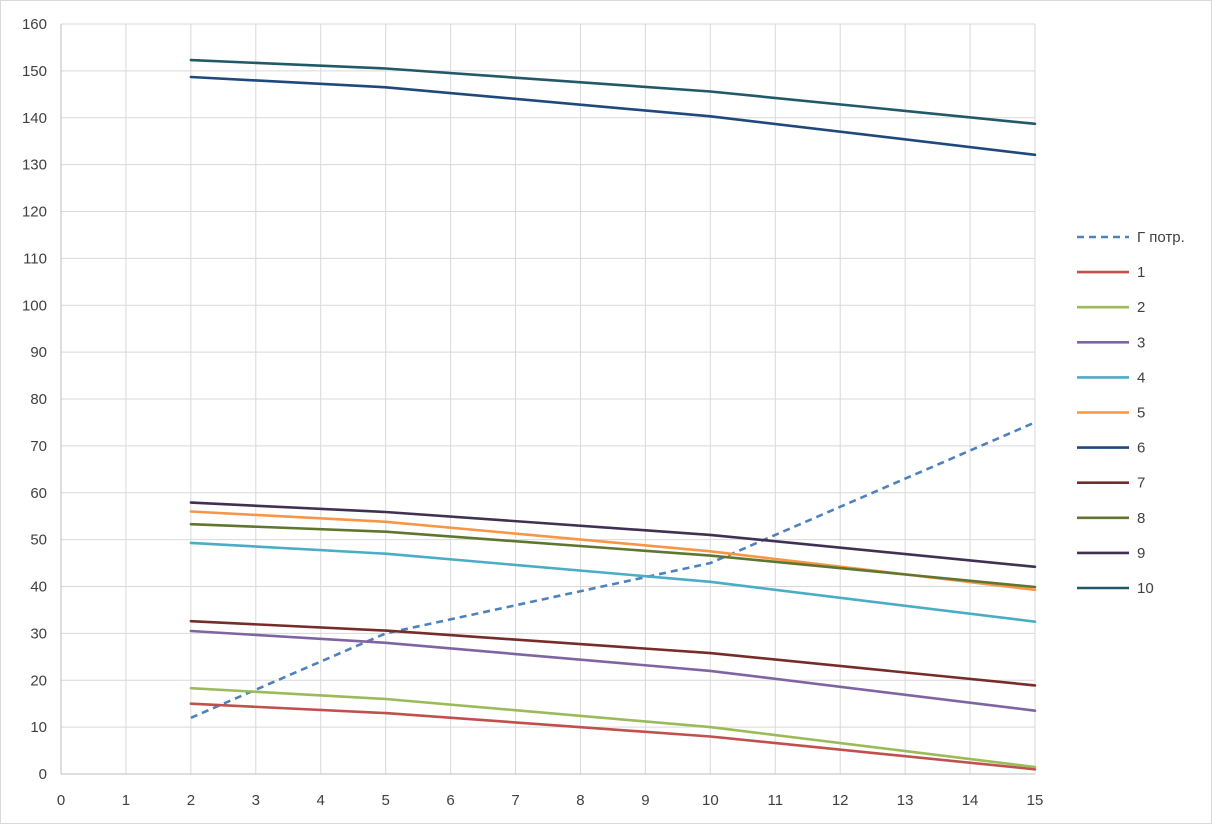  I want to click on y-tick-label: 90, so click(38, 352).